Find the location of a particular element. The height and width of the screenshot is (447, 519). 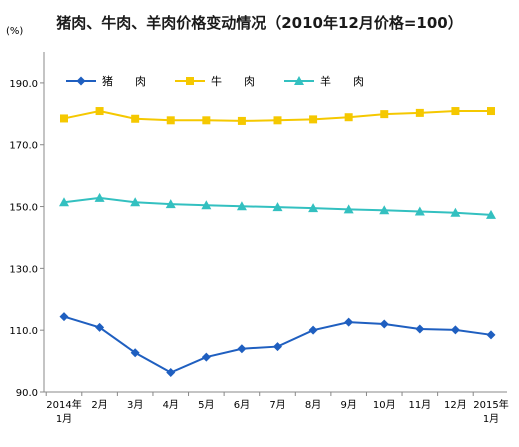

x-axis-ticks: 2014年 1月 2月 3月 4月 5月 6月 7月 8月 9月 10月 11月 12月 2015年 1月 is located at coordinates (277, 408).